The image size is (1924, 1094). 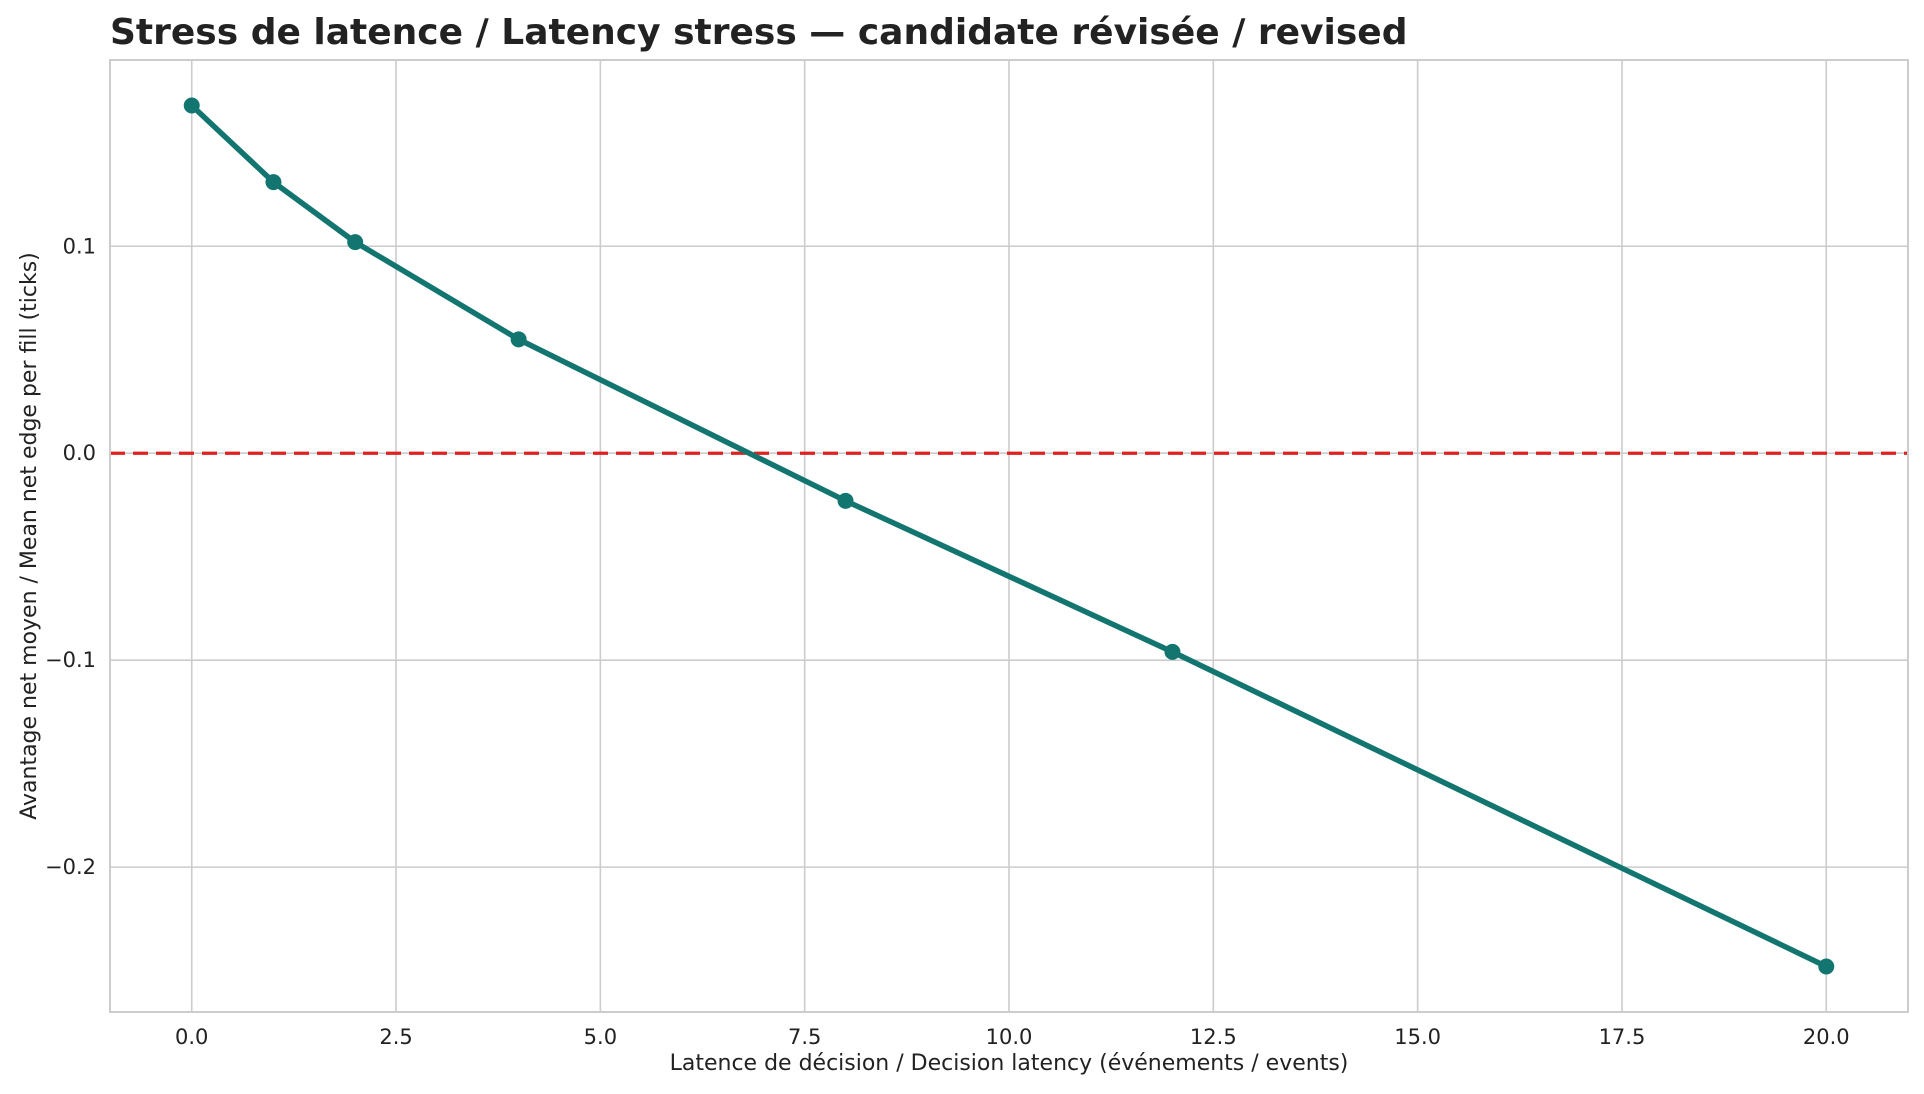 I want to click on x-tick-label: 7.5, so click(x=804, y=1037).